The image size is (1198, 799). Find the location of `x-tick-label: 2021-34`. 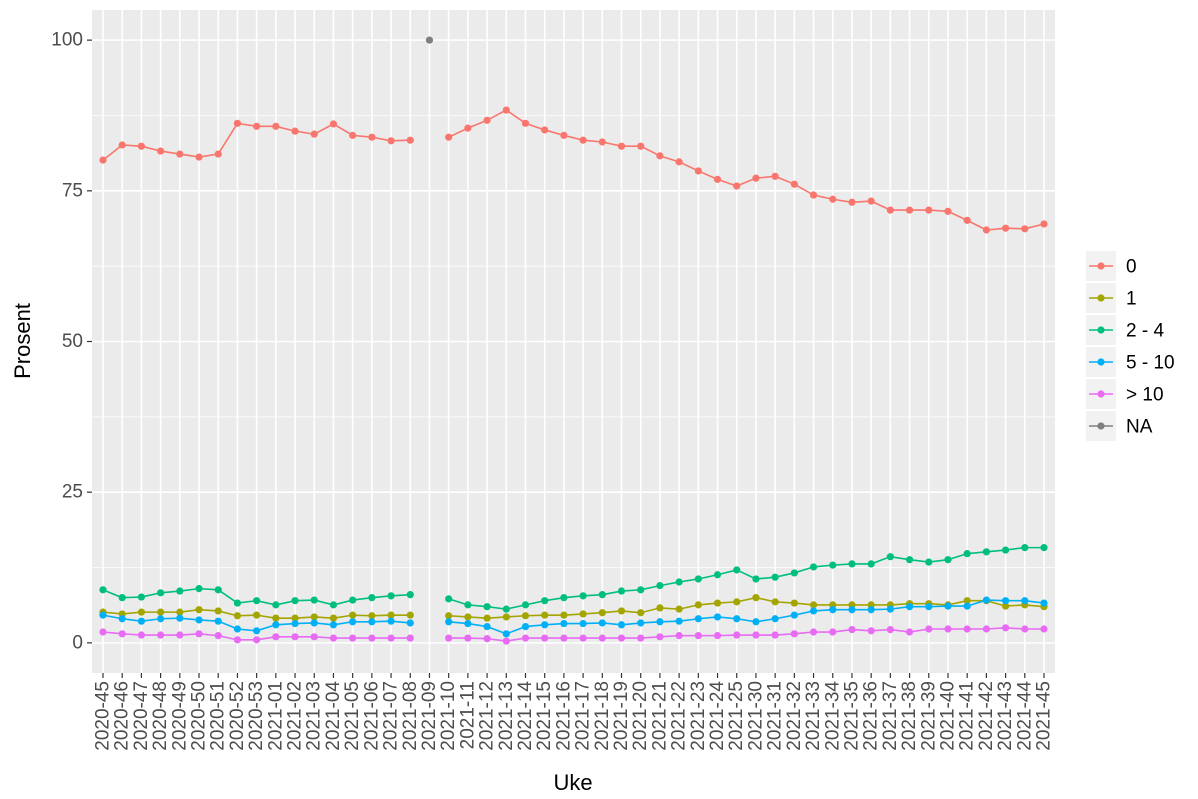

x-tick-label: 2021-34 is located at coordinates (832, 716).